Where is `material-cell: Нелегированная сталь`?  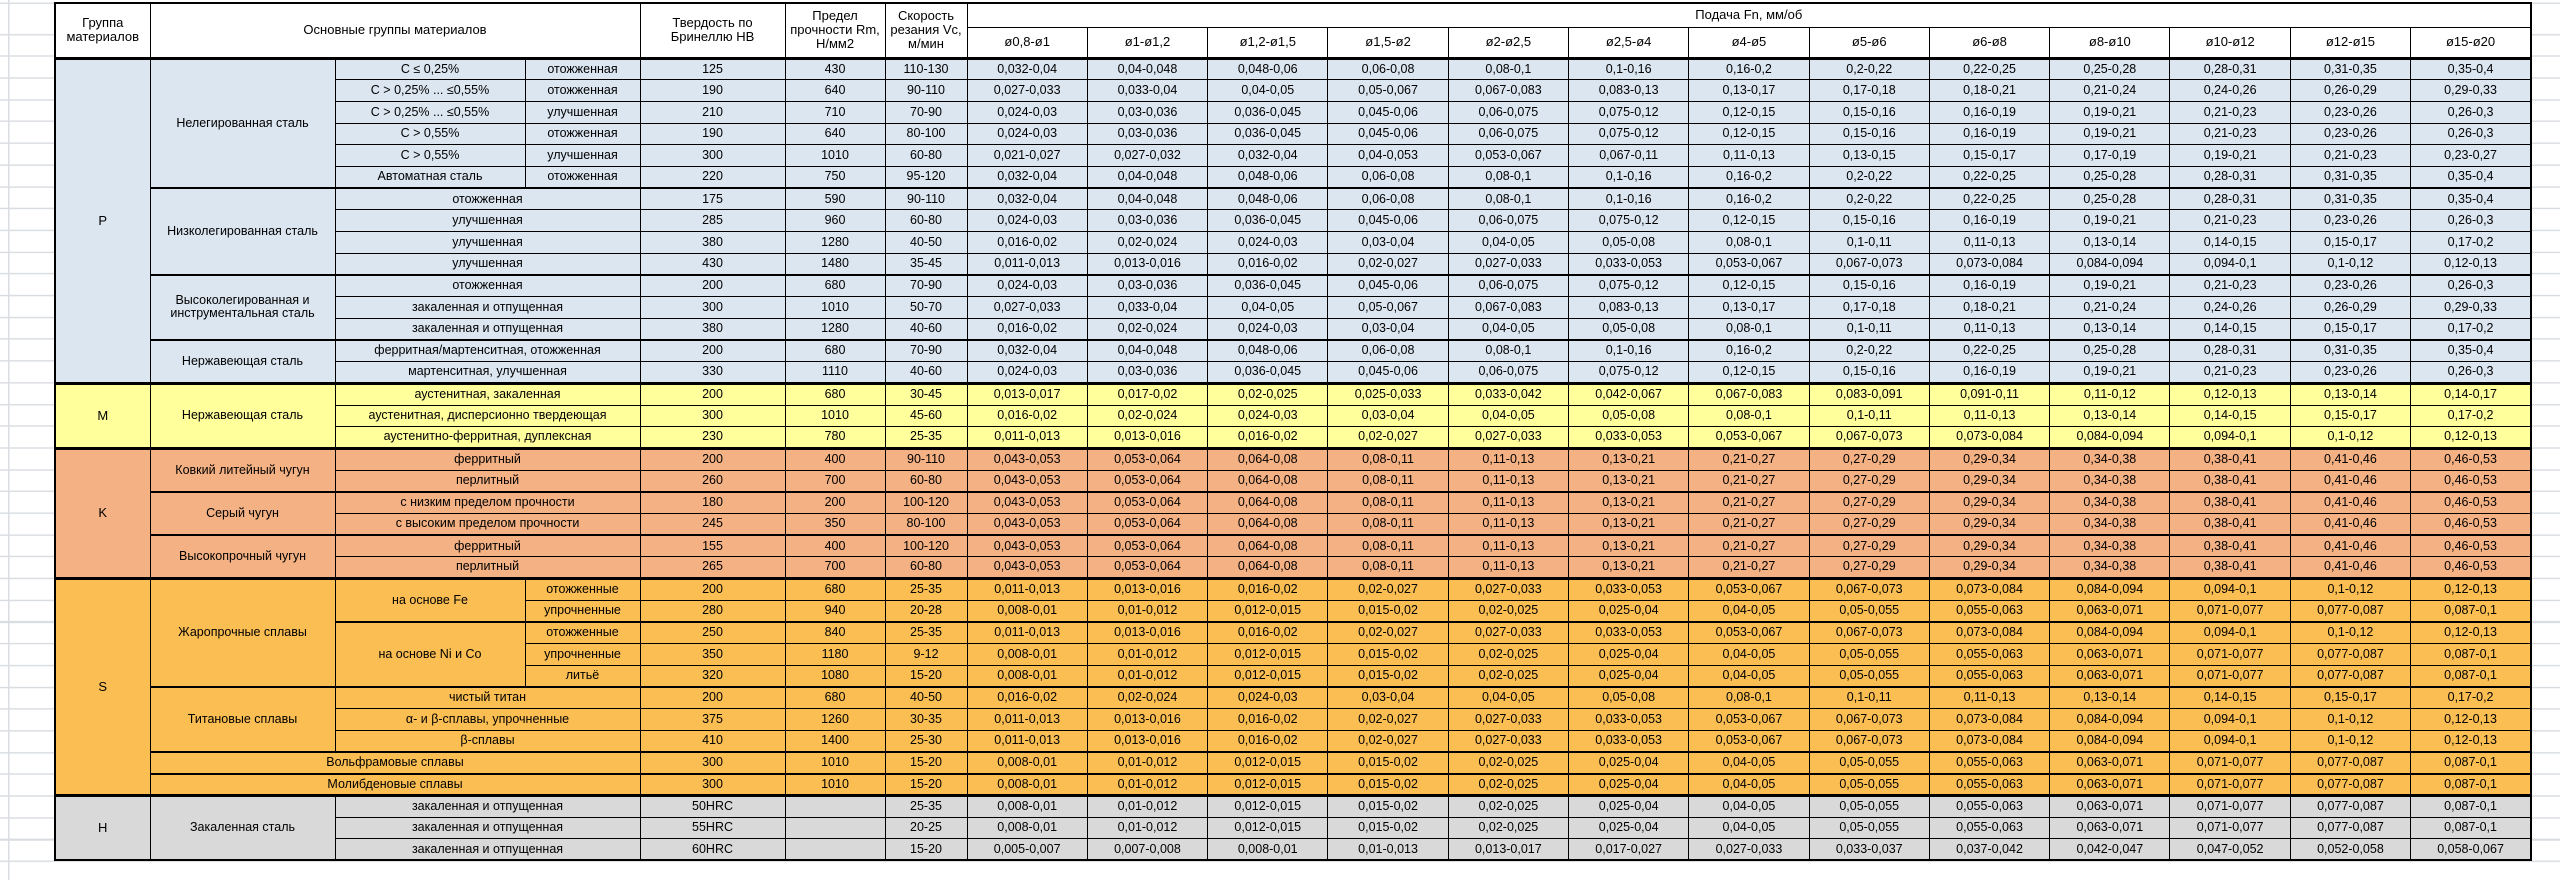
material-cell: Нелегированная сталь is located at coordinates (242, 122).